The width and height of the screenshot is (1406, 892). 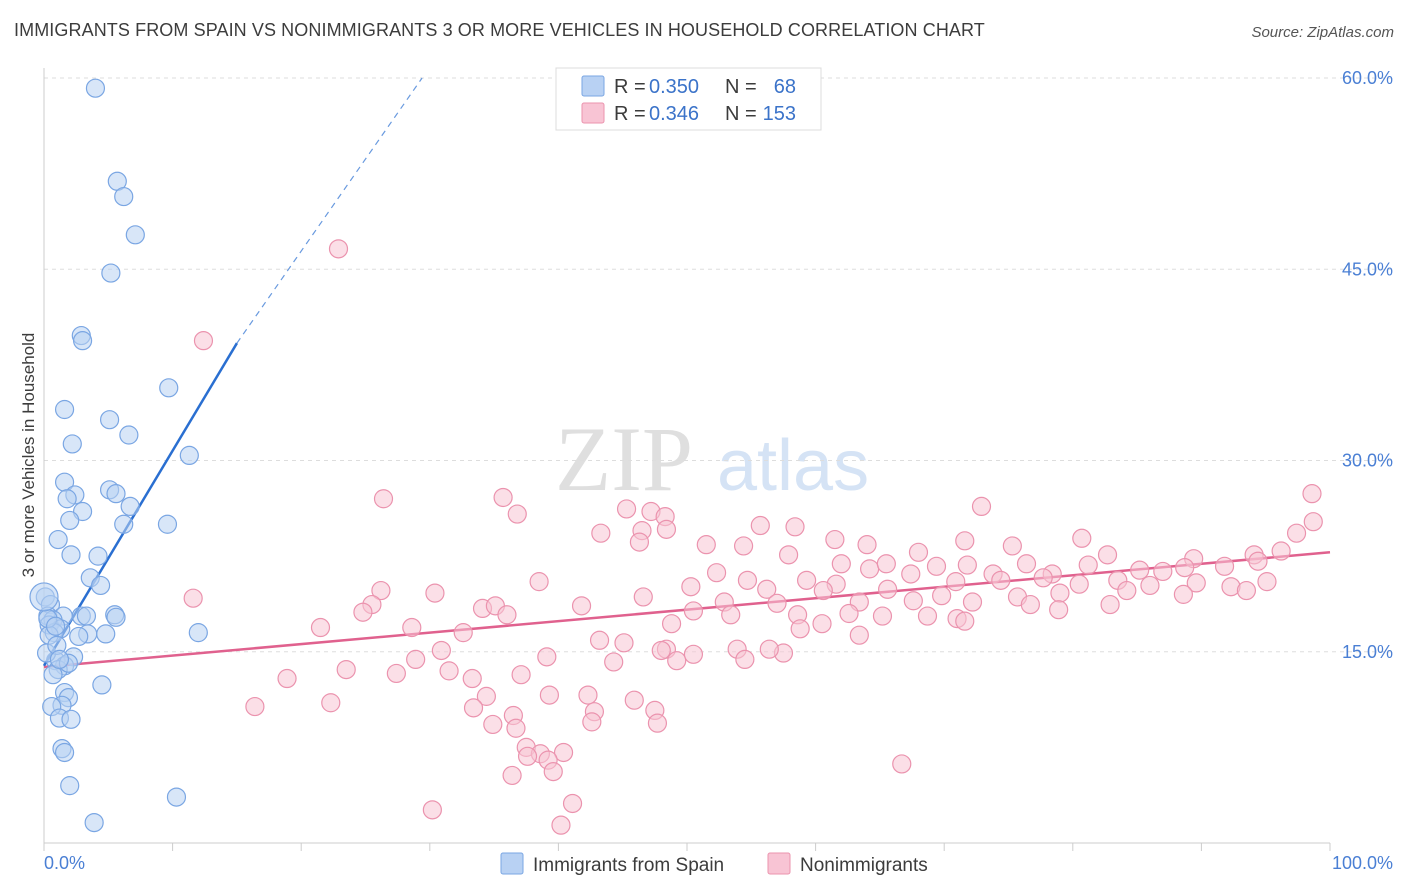 What do you see at coordinates (1367, 269) in the screenshot?
I see `y-tick-label-45: 45.0%` at bounding box center [1367, 269].